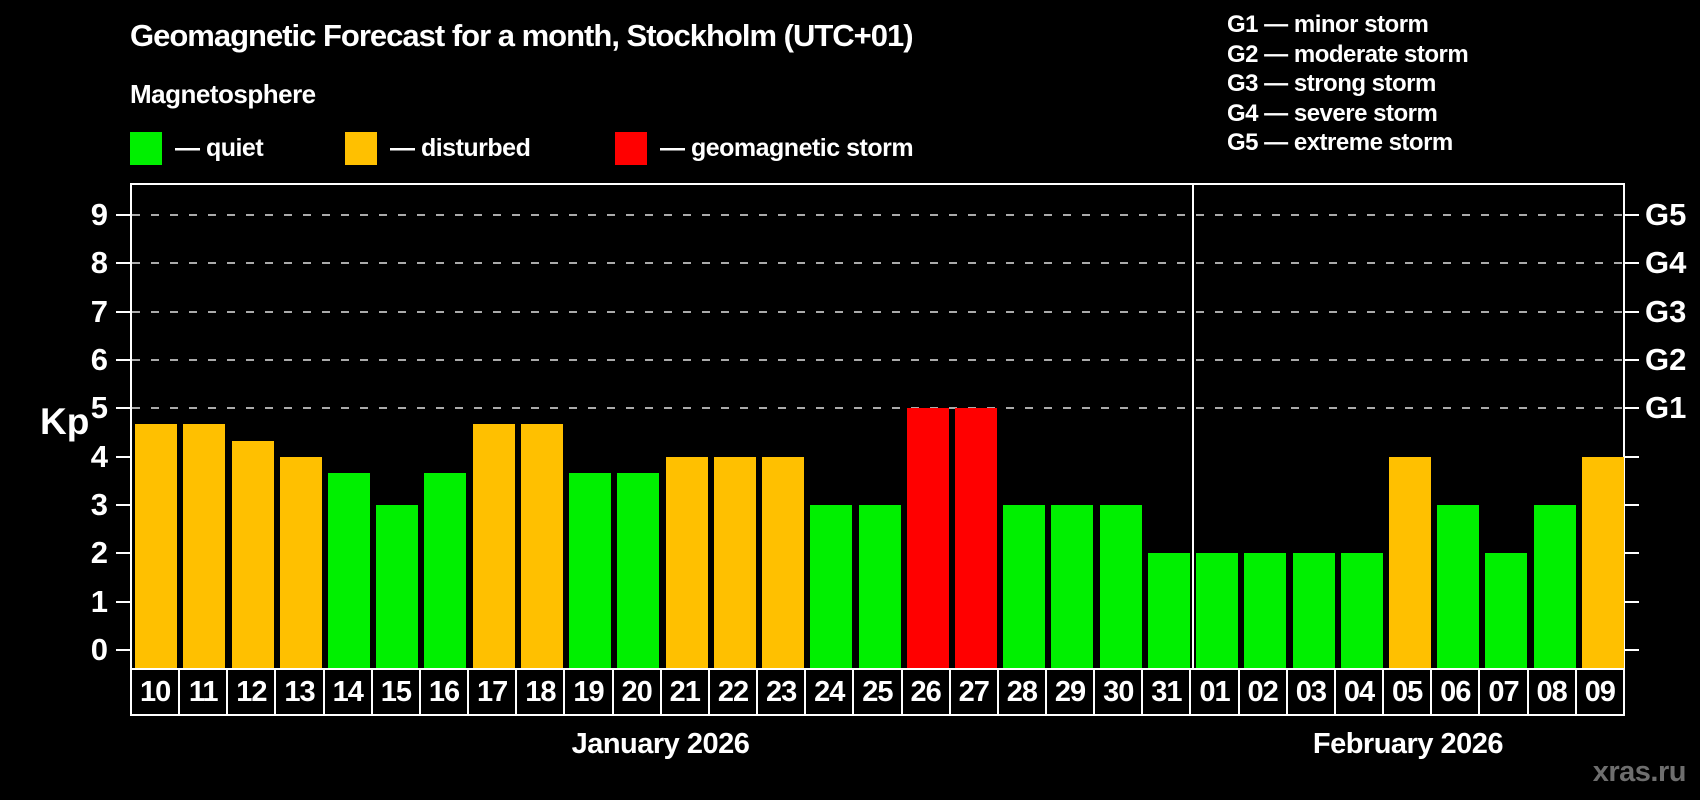  I want to click on day-label-24: 24, so click(829, 692).